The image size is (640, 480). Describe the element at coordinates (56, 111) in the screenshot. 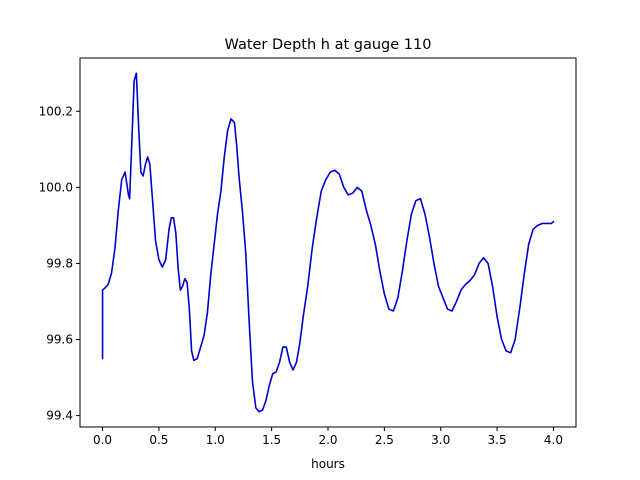

I see `y-tick-label: 100.2` at that location.